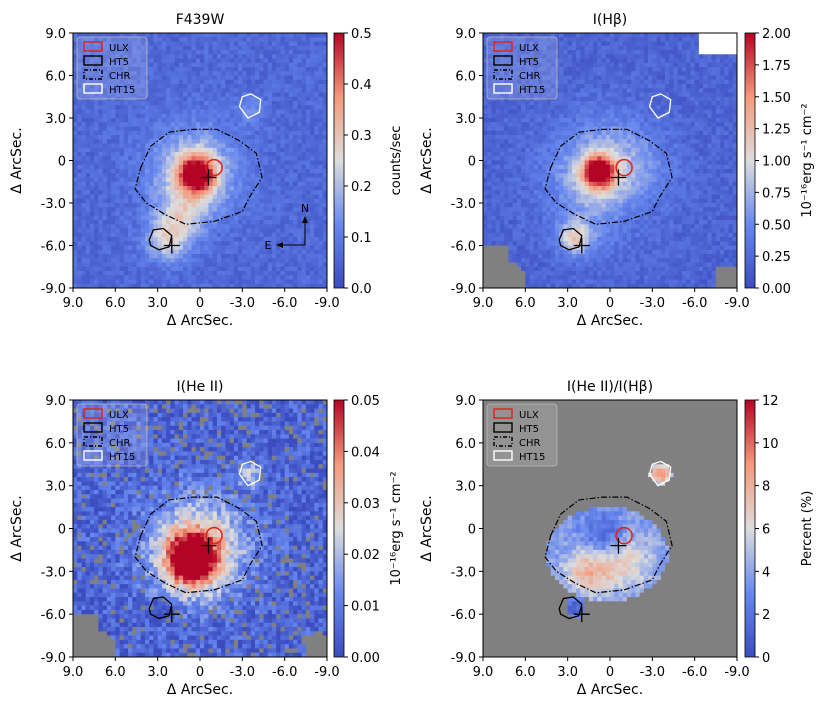  What do you see at coordinates (200, 303) in the screenshot?
I see `x-tick-label: 0` at bounding box center [200, 303].